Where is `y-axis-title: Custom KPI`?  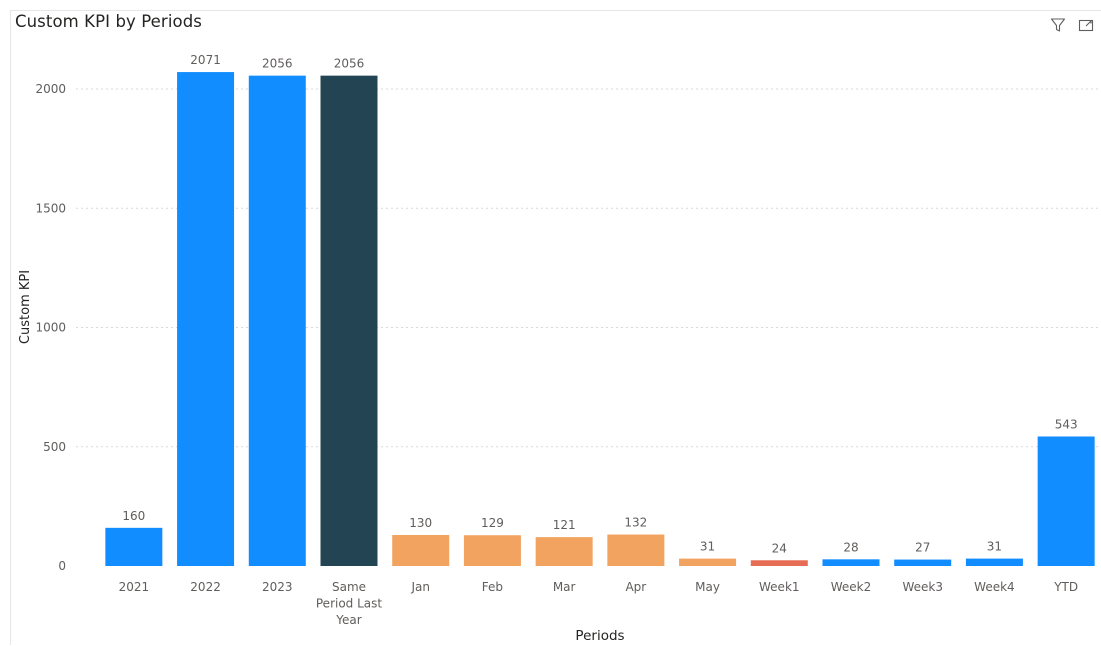
y-axis-title: Custom KPI is located at coordinates (25, 307).